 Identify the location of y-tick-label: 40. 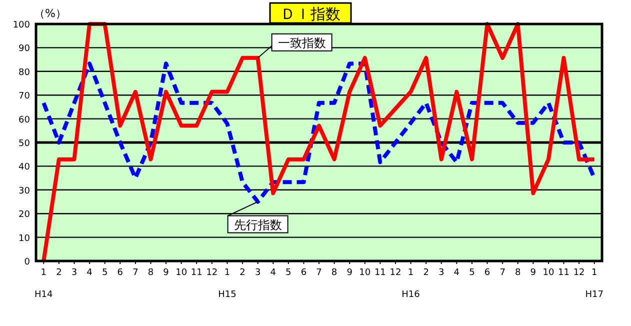
(24, 167).